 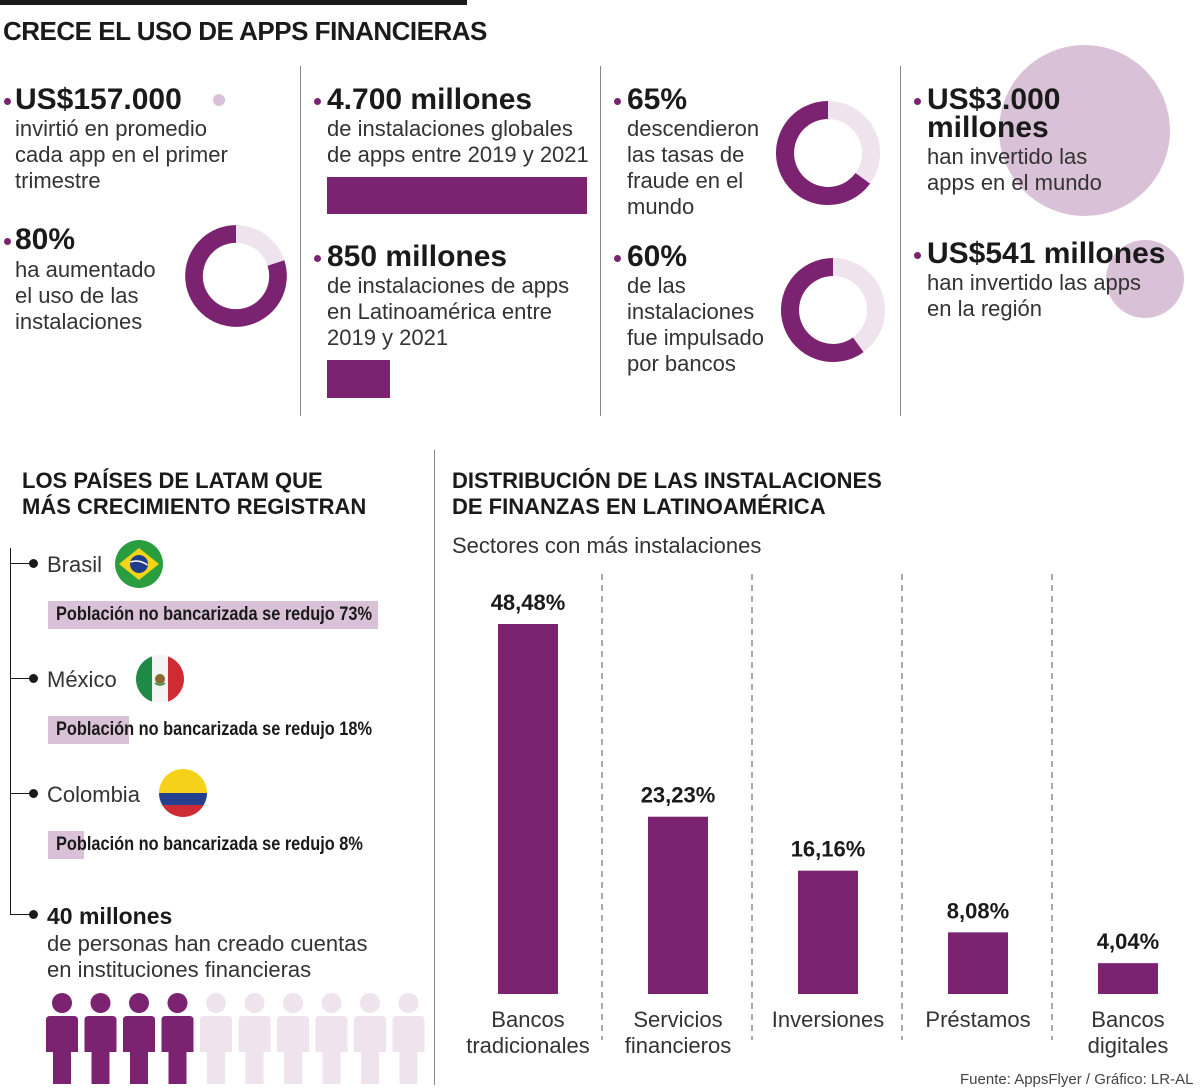 What do you see at coordinates (45, 239) in the screenshot?
I see `stat-value: 80%` at bounding box center [45, 239].